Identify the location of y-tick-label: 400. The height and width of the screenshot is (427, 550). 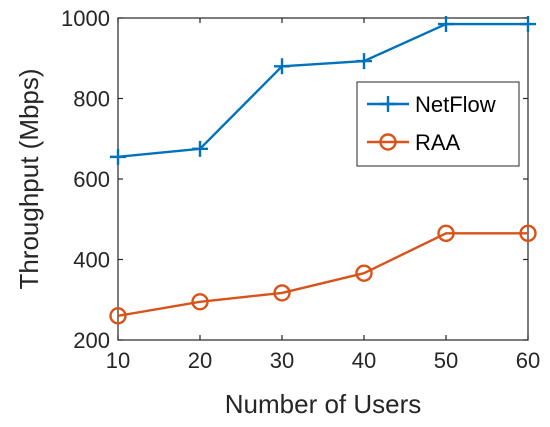
(91, 260).